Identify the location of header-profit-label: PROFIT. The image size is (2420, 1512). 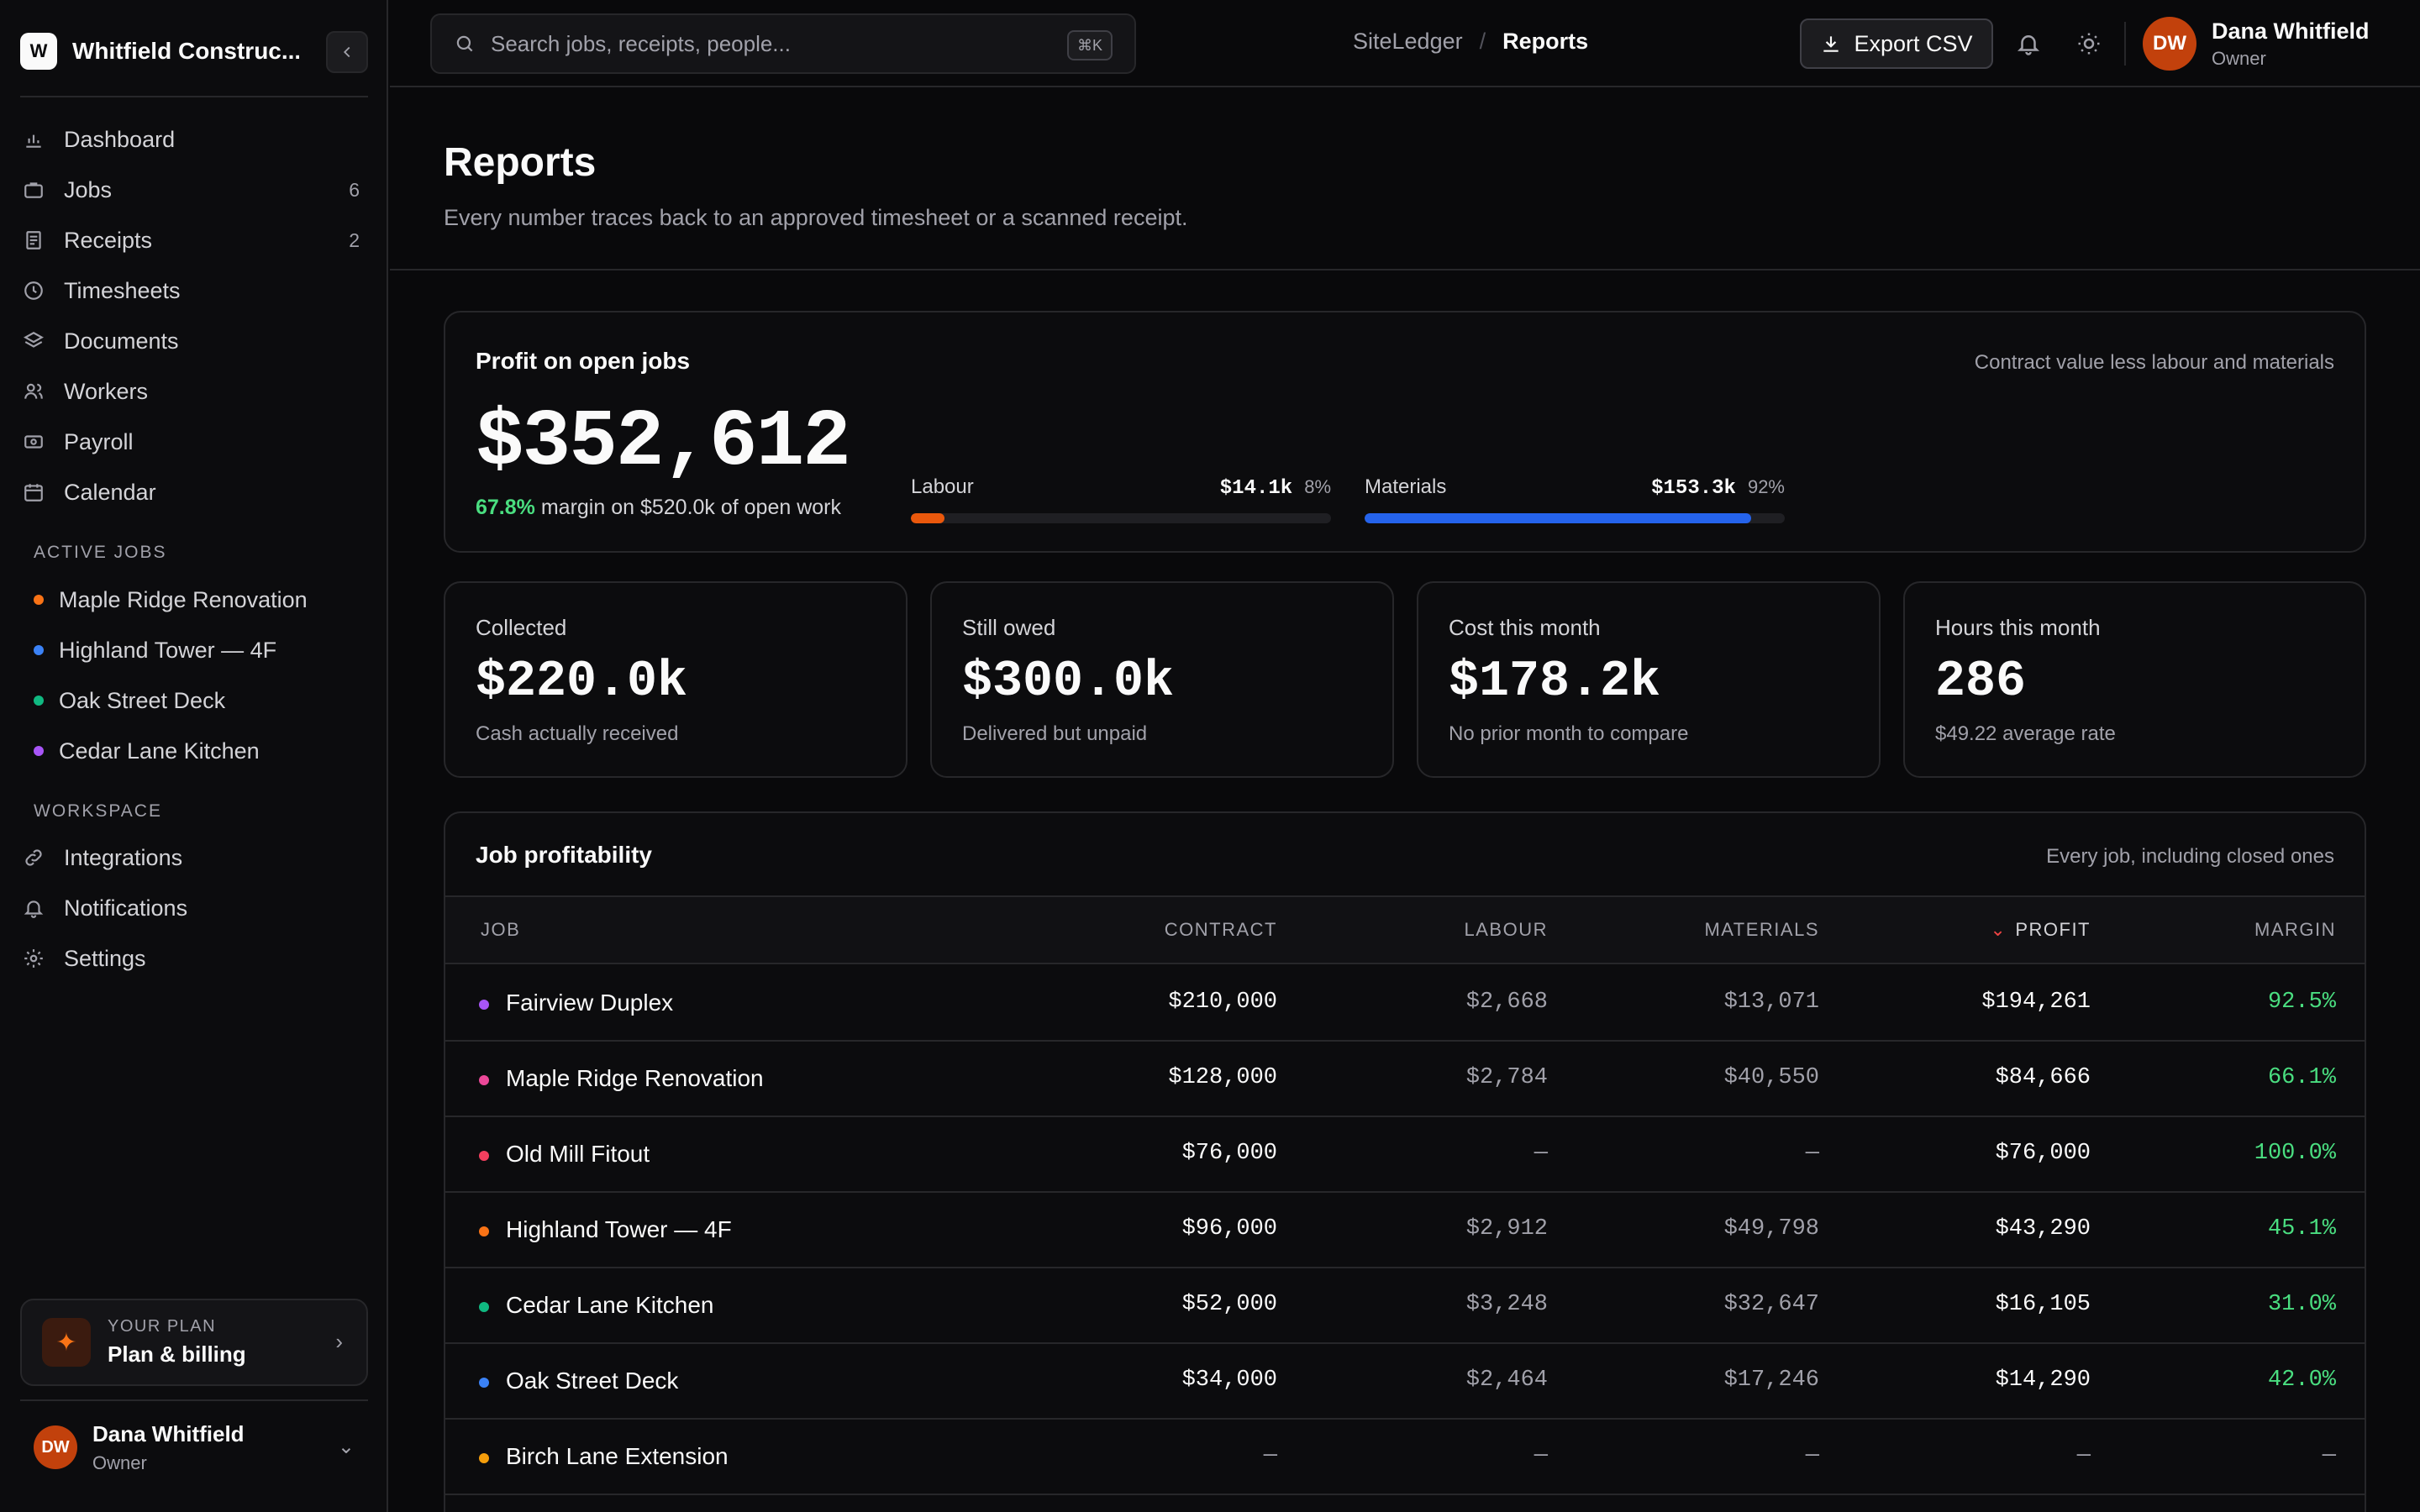
(2053, 929).